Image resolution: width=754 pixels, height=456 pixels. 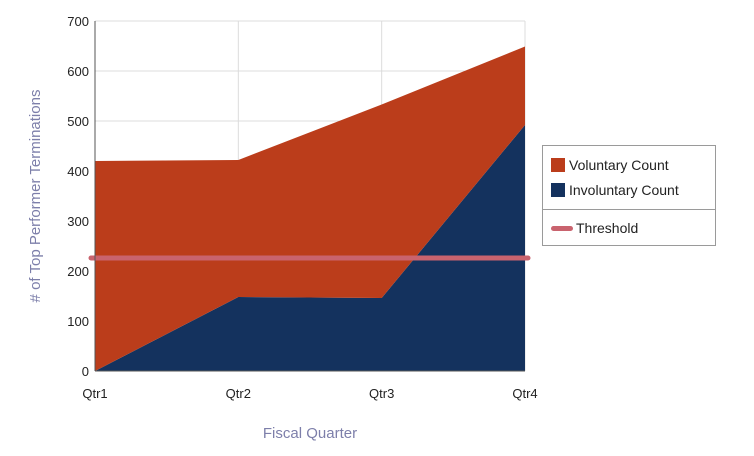 What do you see at coordinates (78, 271) in the screenshot?
I see `y-tick-label: 200` at bounding box center [78, 271].